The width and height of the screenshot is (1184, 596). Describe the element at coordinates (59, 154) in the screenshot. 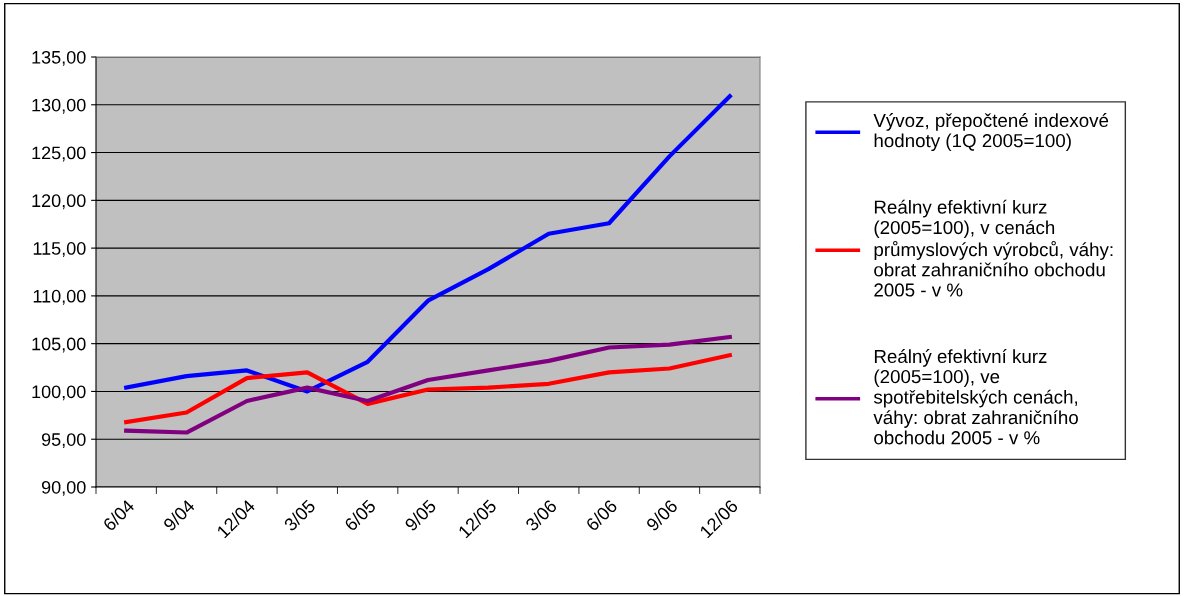

I see `y-tick-label: 125,00` at that location.